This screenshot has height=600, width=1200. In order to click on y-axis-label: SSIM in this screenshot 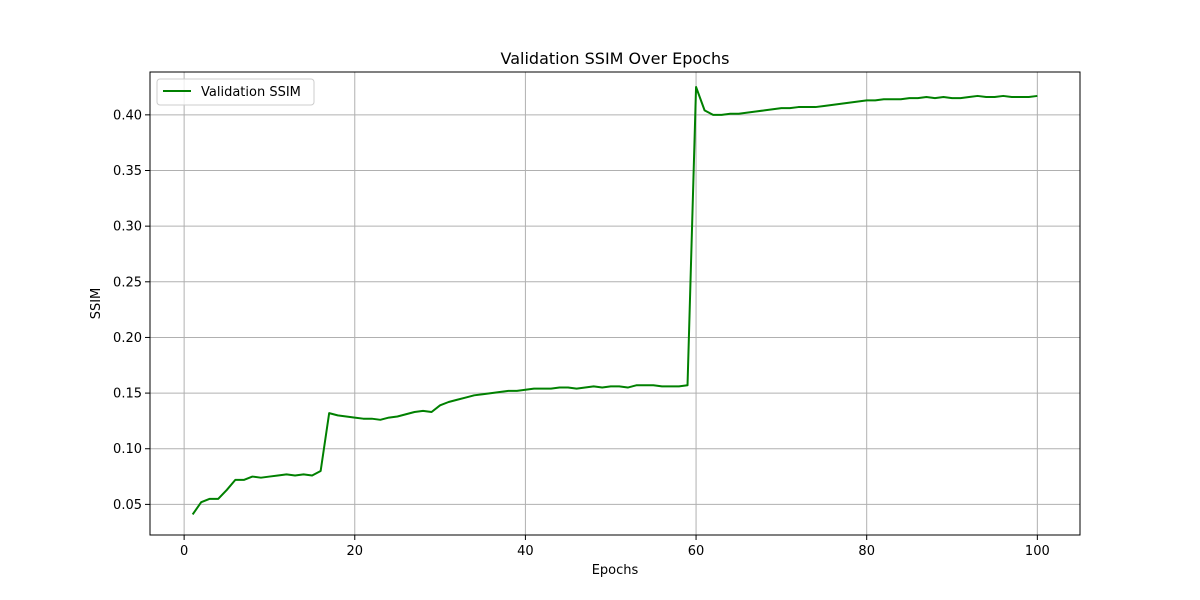, I will do `click(96, 304)`.